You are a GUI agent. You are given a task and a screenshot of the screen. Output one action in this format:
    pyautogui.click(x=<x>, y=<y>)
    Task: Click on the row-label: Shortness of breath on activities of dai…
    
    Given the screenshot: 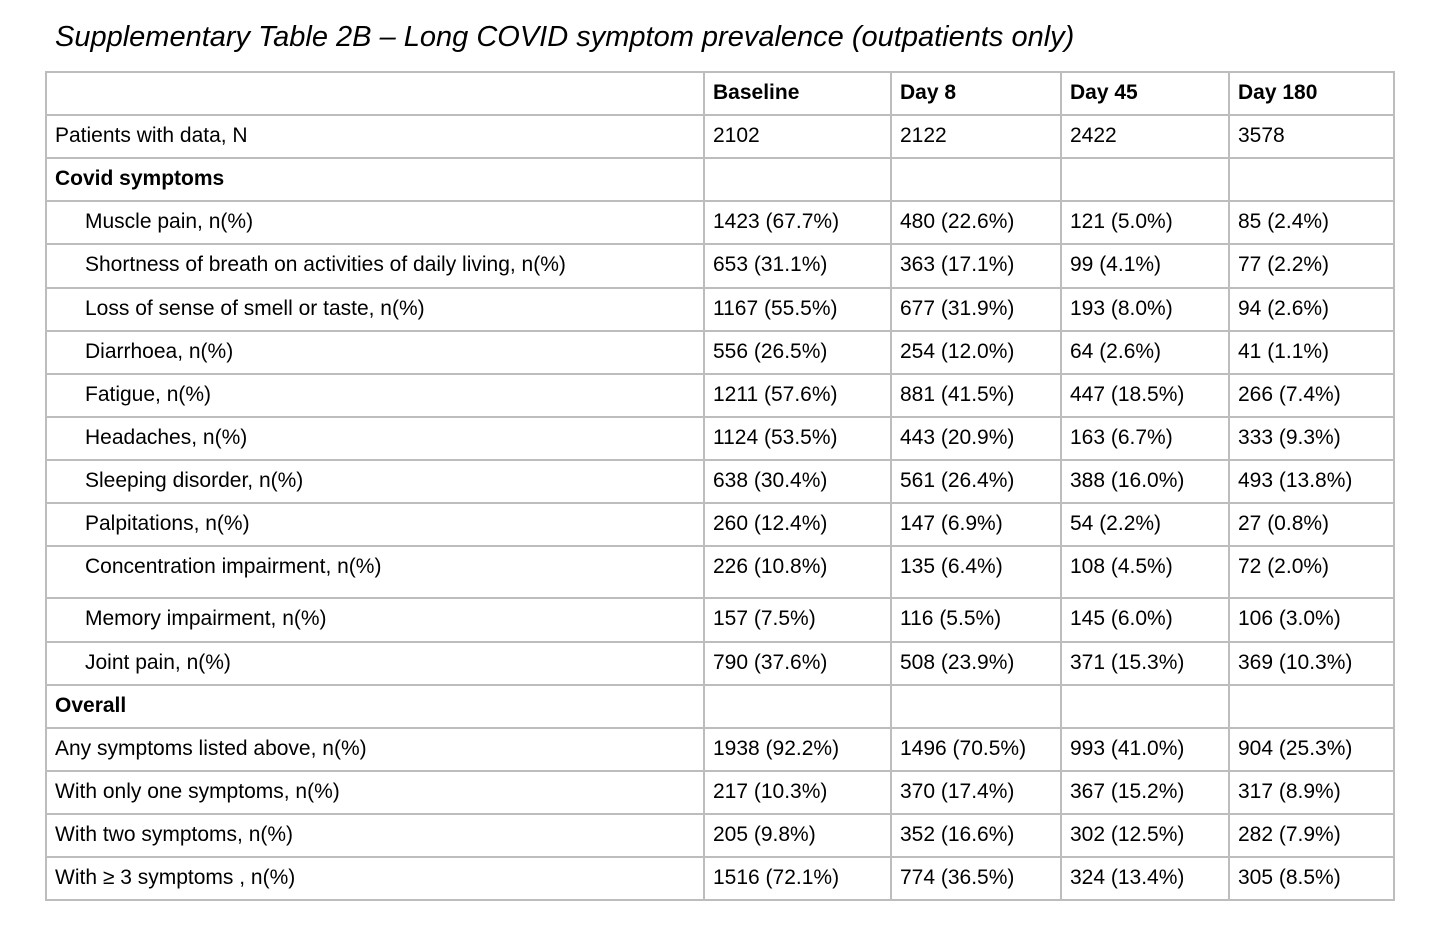 What is the action you would take?
    pyautogui.click(x=375, y=266)
    